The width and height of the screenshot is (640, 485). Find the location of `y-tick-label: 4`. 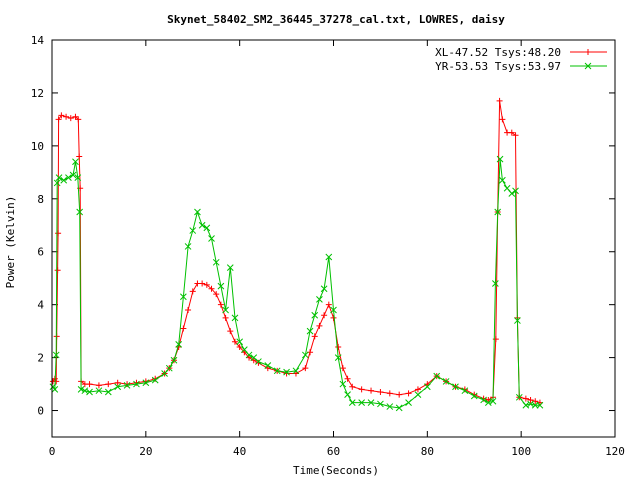

y-tick-label: 4 is located at coordinates (40, 305).